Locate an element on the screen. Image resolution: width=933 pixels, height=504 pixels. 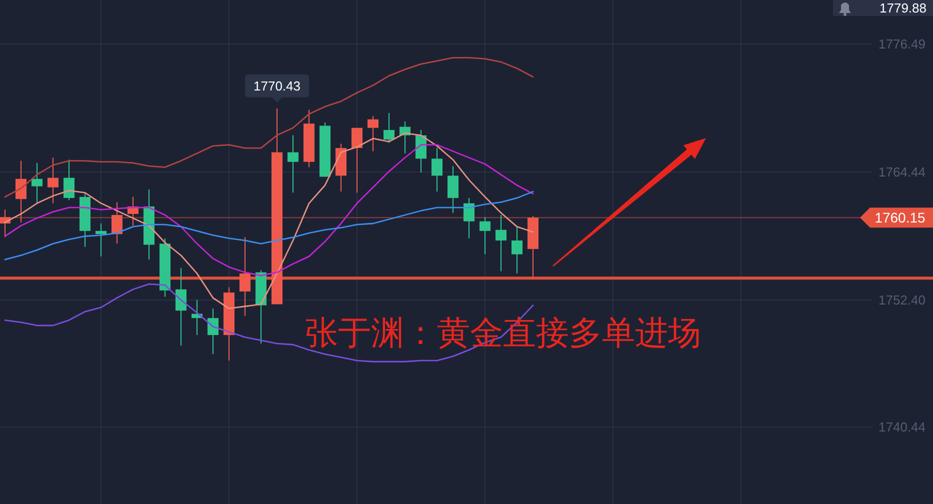
y-tick-label: 1779.88 is located at coordinates (903, 8).